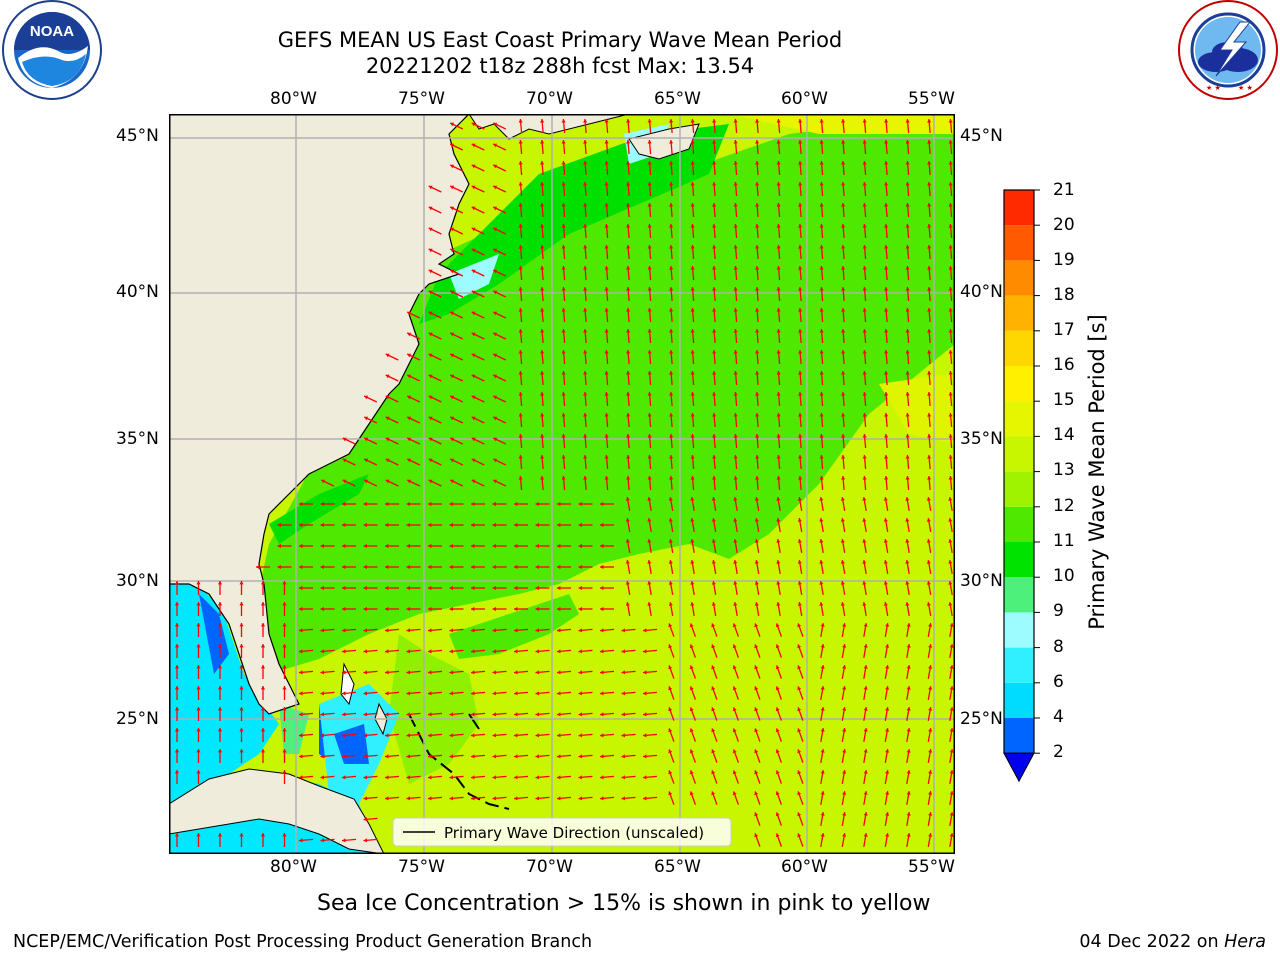 The image size is (1280, 960). Describe the element at coordinates (664, 141) in the screenshot. I see `nova-scotia` at that location.